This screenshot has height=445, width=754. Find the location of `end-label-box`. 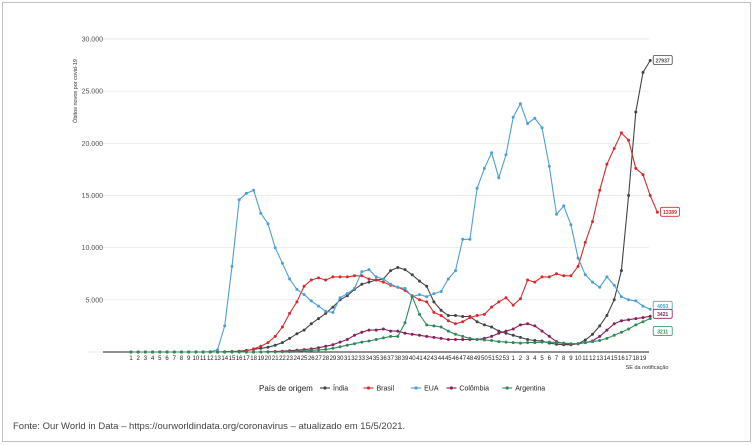

end-label-box is located at coordinates (662, 313).